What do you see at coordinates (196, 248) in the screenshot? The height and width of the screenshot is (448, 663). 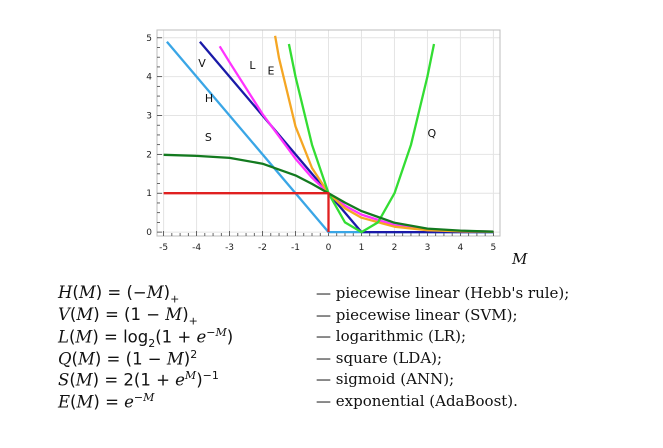 I see `x-tick-label: -4` at bounding box center [196, 248].